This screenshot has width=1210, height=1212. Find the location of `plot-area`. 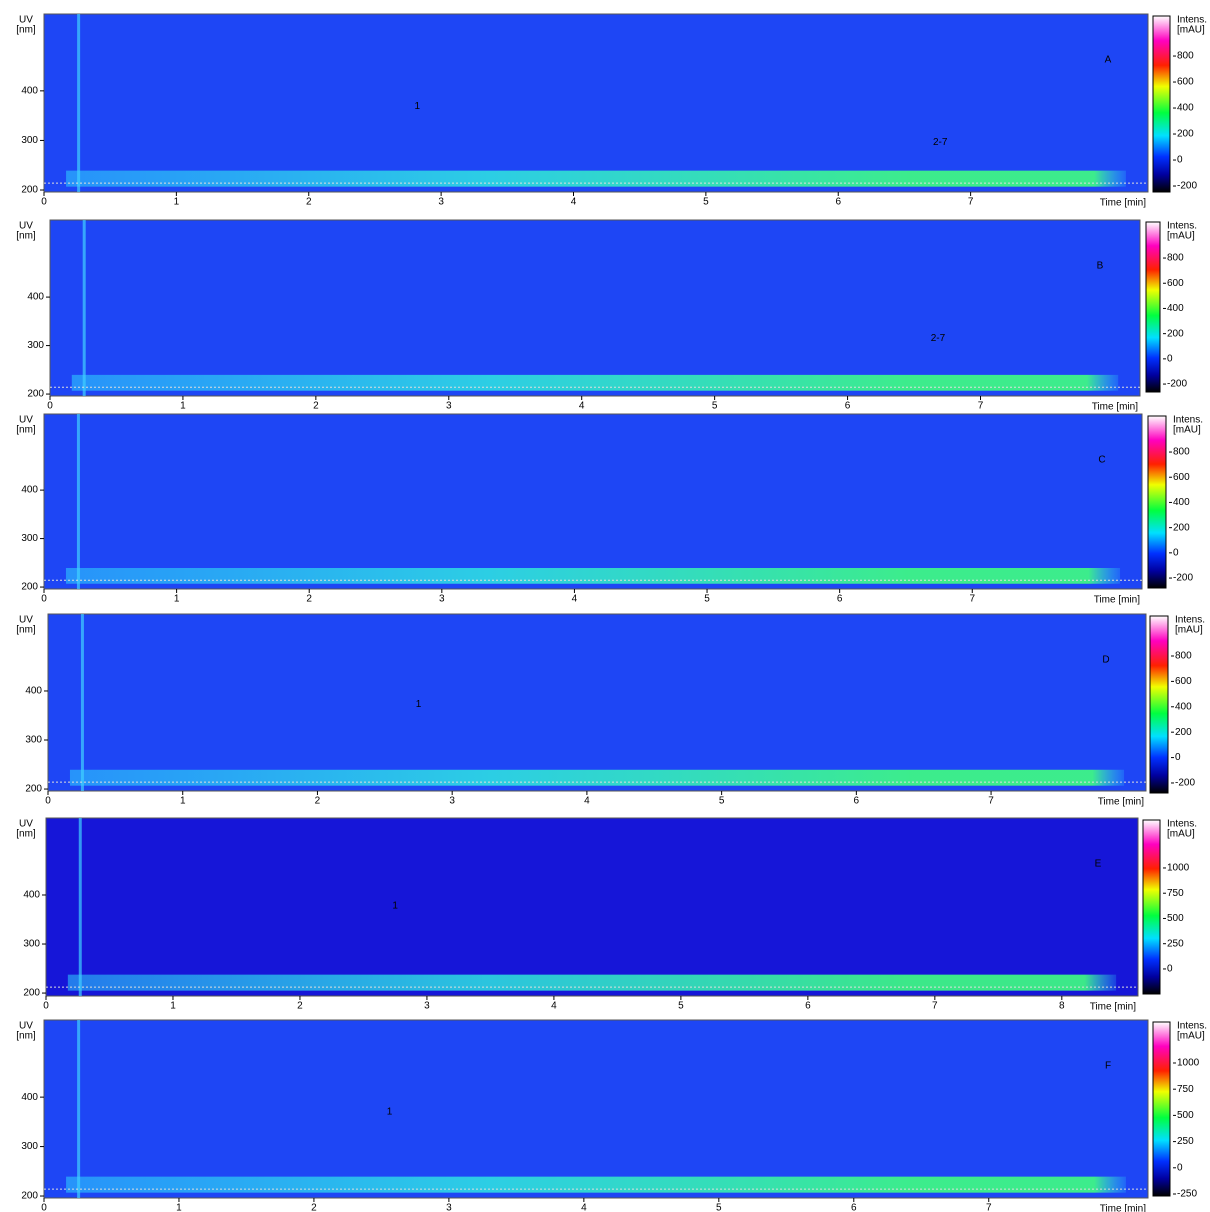

plot-area is located at coordinates (597, 702).